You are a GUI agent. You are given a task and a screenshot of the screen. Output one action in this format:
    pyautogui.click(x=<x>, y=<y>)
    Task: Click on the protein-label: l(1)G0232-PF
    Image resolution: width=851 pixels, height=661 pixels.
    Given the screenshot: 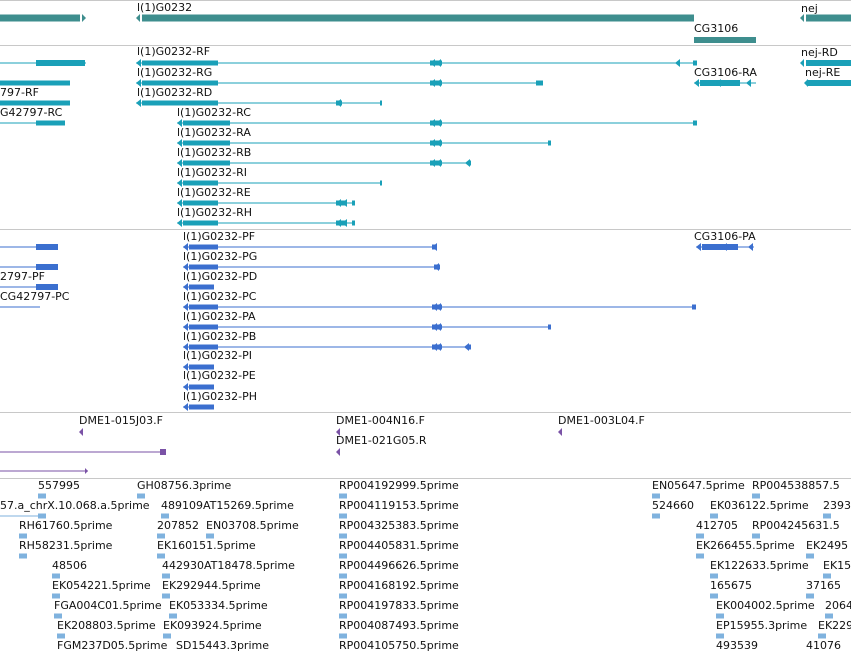 What is the action you would take?
    pyautogui.click(x=219, y=236)
    